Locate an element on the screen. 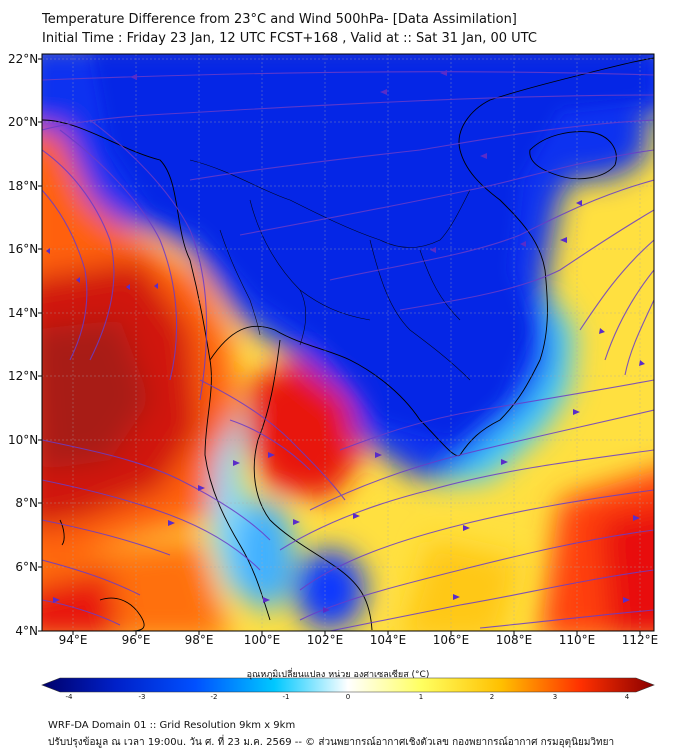 This screenshot has width=676, height=756. colorbar-tick: -2 is located at coordinates (214, 697).